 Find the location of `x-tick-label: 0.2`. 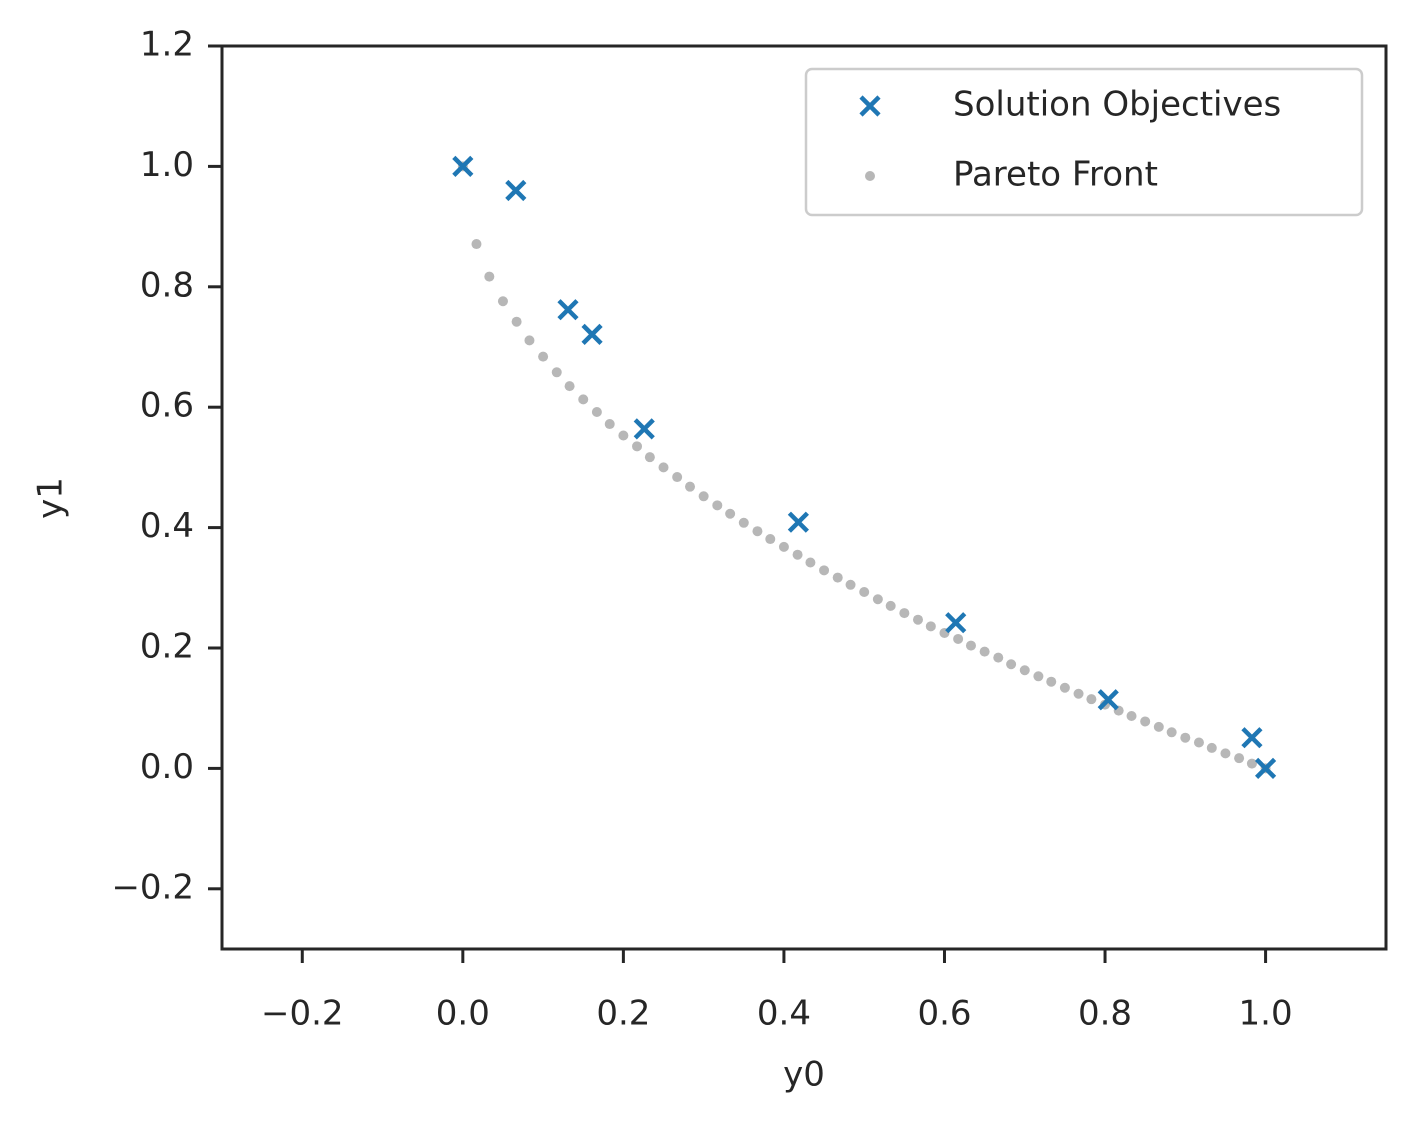

x-tick-label: 0.2 is located at coordinates (623, 1014).